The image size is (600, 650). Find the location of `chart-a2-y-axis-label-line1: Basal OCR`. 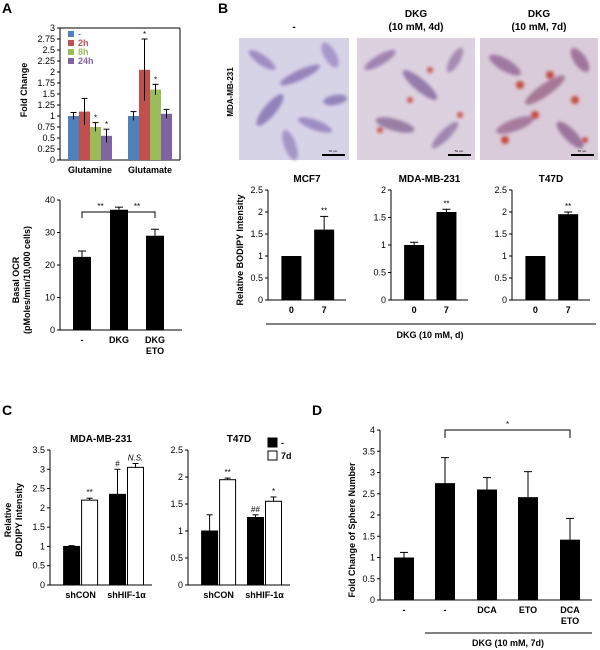

chart-a2-y-axis-label-line1: Basal OCR is located at coordinates (16, 279).